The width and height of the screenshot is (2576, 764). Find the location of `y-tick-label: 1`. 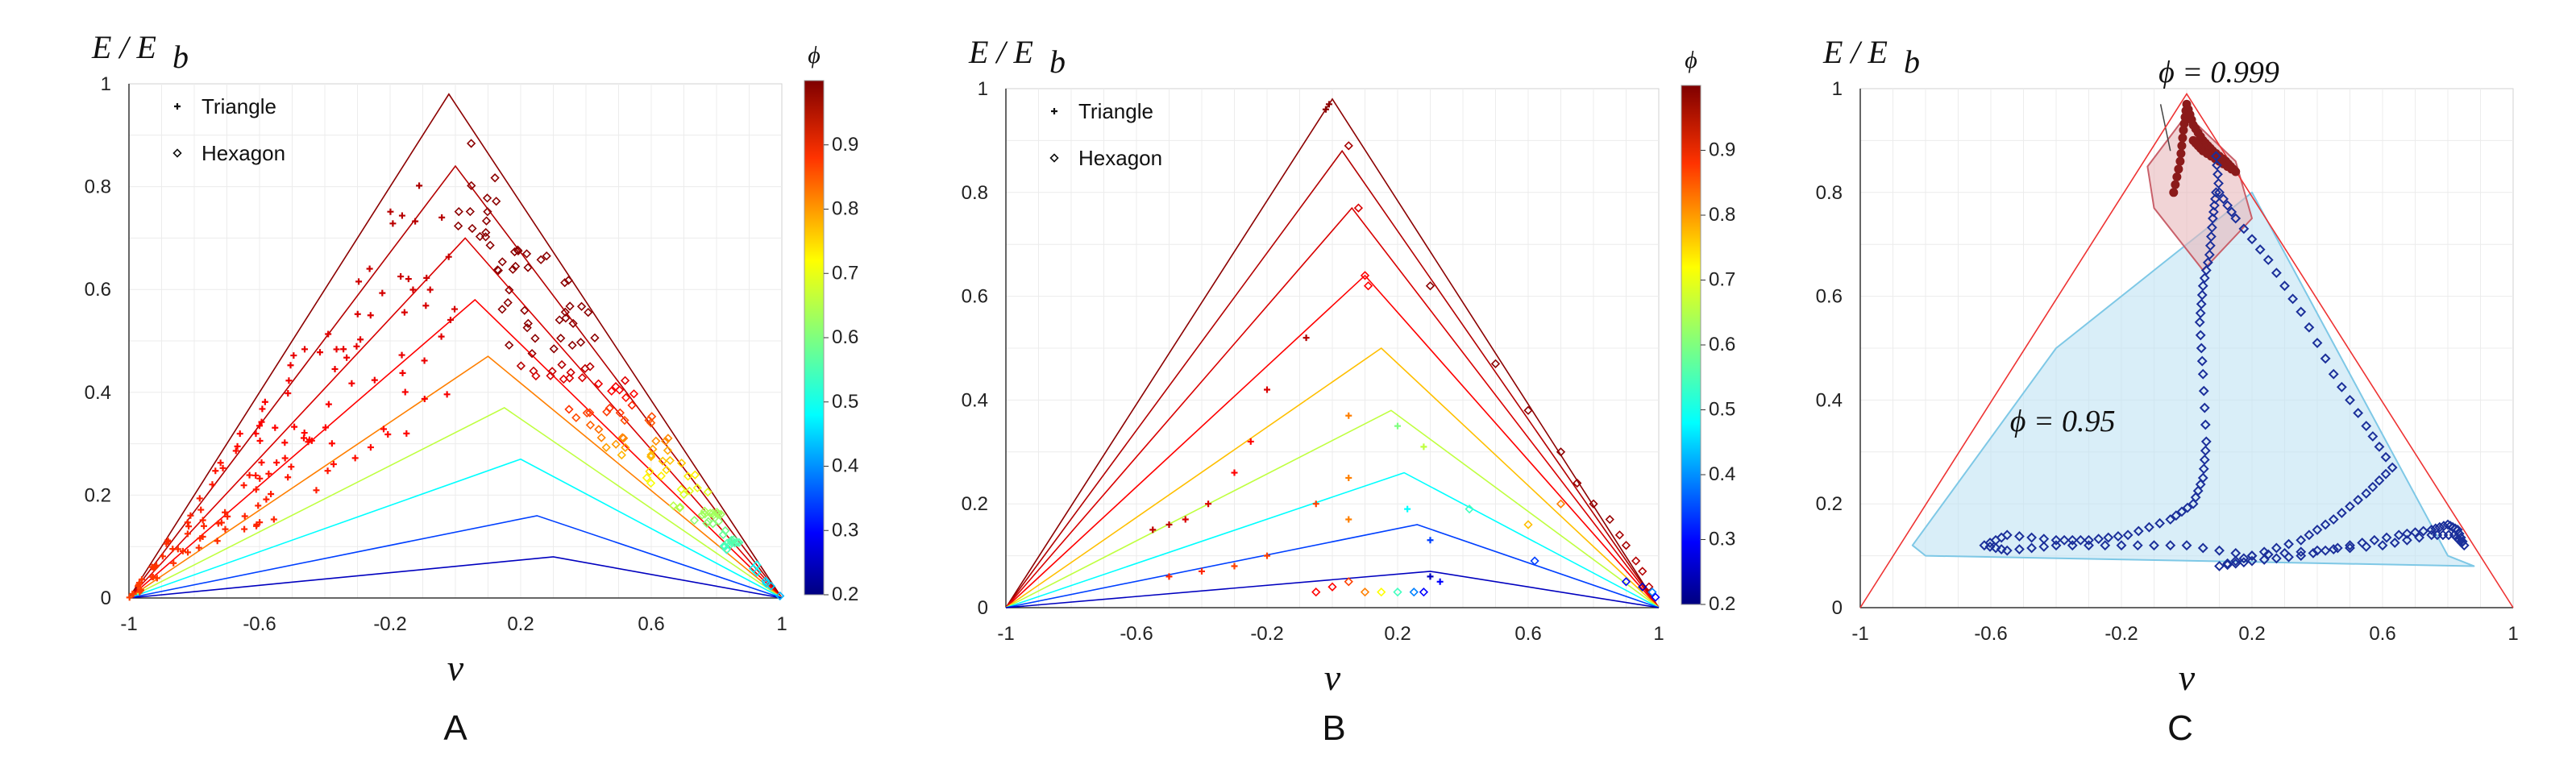

y-tick-label: 1 is located at coordinates (106, 84).